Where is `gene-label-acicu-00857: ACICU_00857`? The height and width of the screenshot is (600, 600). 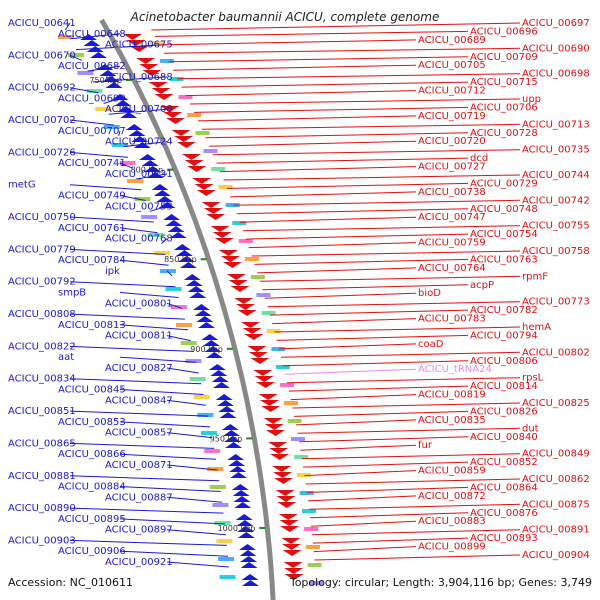
gene-label-acicu-00857: ACICU_00857 is located at coordinates (139, 433).